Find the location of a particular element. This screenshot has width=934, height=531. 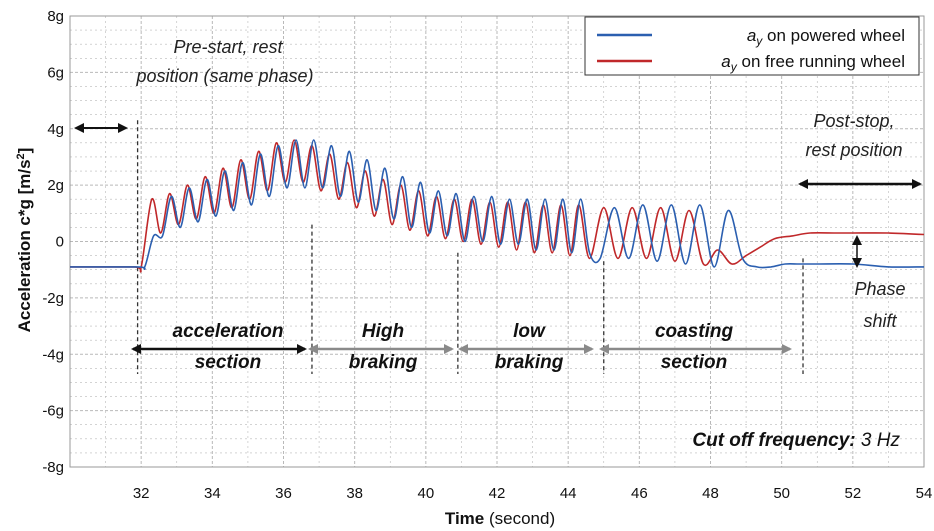

x-tick-label: 52 is located at coordinates (852, 493).